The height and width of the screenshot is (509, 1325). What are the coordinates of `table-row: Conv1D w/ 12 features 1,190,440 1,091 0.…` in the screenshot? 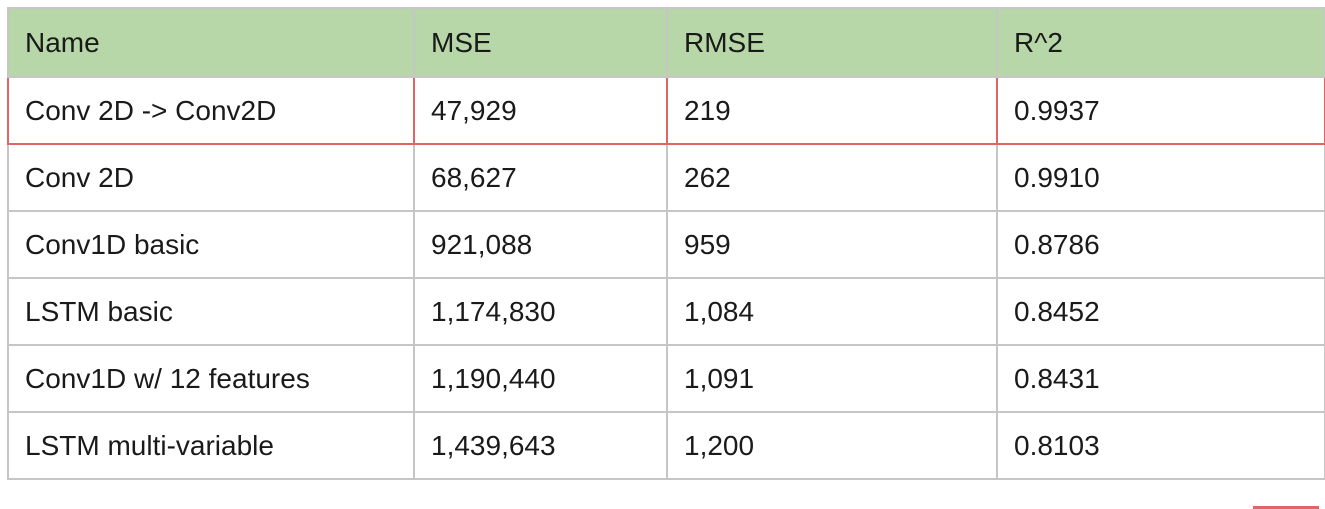 It's located at (666, 378).